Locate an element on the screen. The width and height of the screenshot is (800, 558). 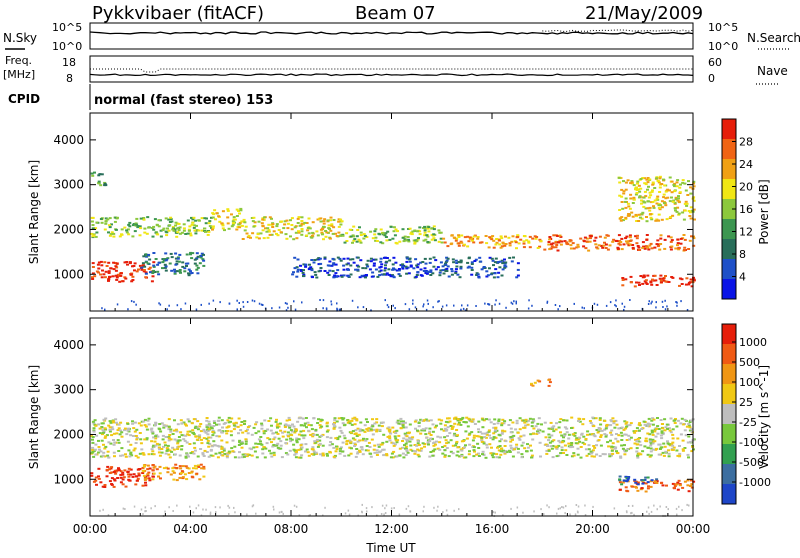
velocity-colorbar-swatch is located at coordinates (729, 374).